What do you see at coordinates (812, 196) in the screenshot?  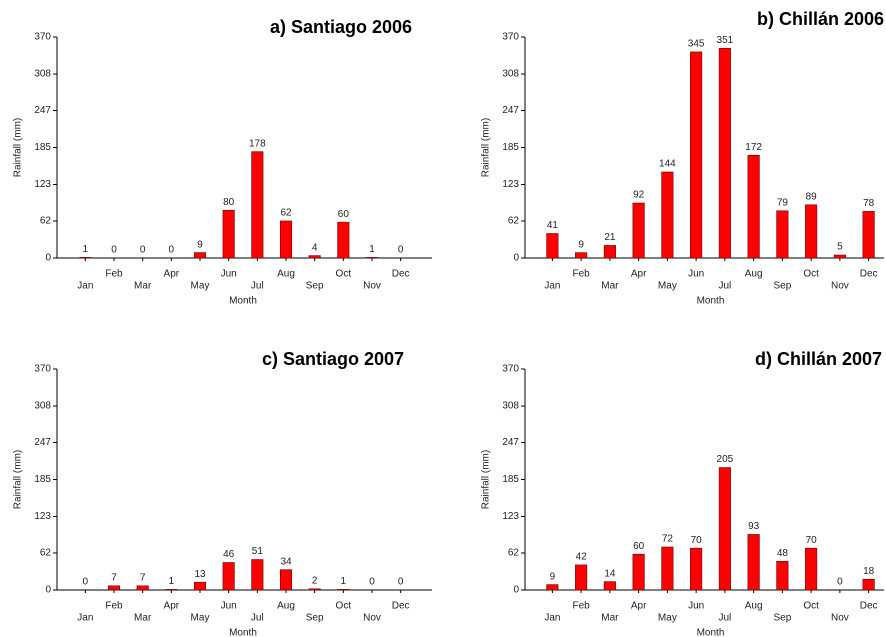 I see `value-label: 89` at bounding box center [812, 196].